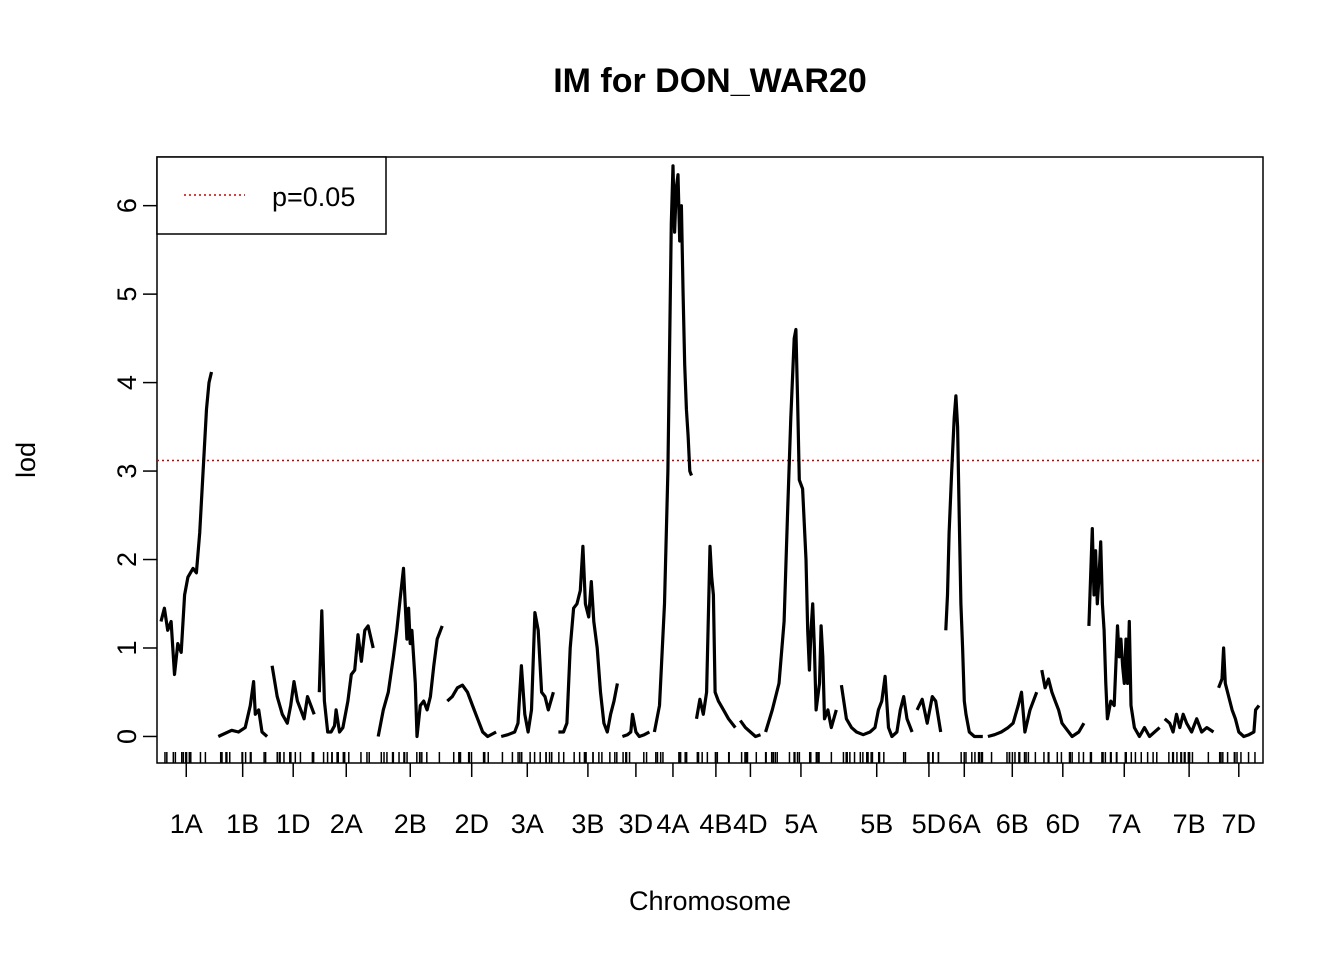  I want to click on x-tick-label-3D: 3D, so click(636, 824).